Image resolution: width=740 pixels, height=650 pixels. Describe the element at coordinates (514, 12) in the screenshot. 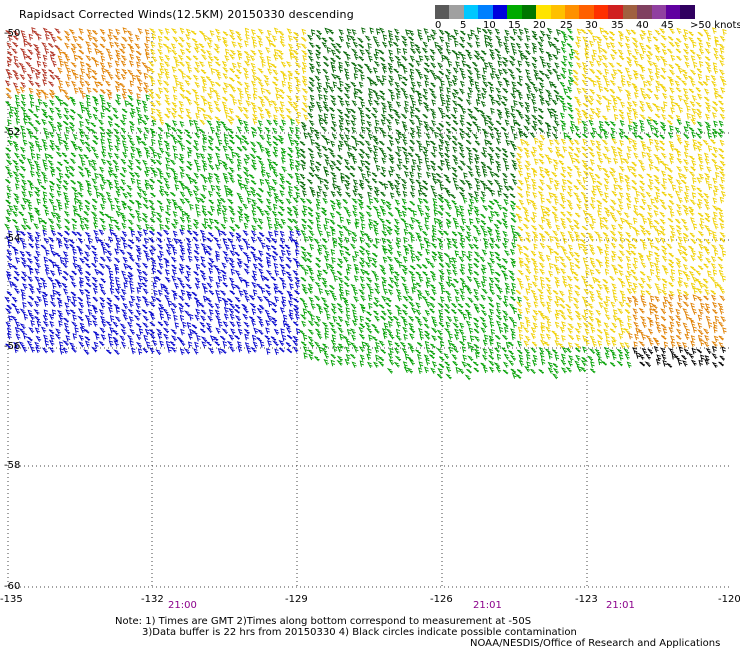

I see `colorbar-swatch` at that location.